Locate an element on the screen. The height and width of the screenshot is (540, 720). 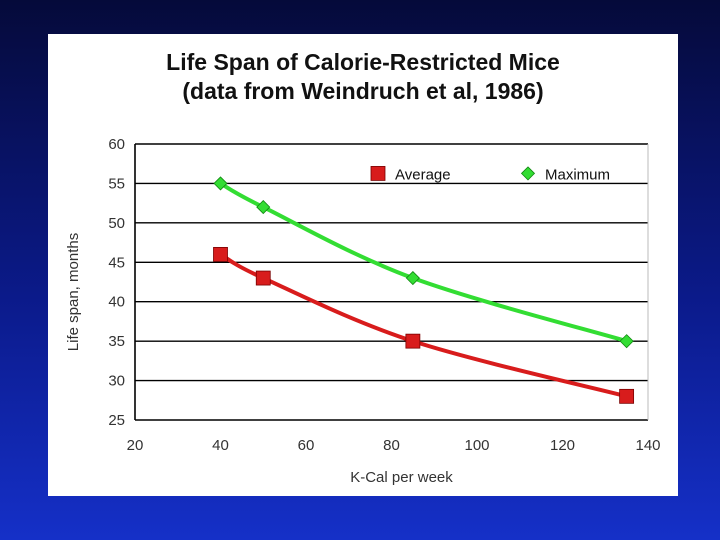
x-tick-label-140: 140 is located at coordinates (647, 445).